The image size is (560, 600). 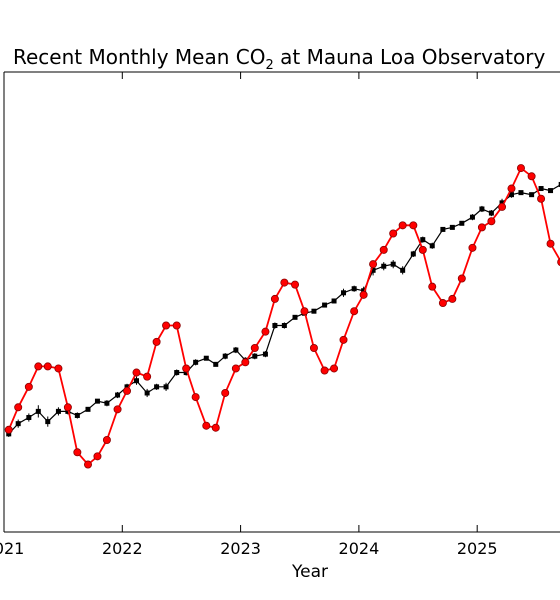 I want to click on chart-title-subscript: 2, so click(x=269, y=65).